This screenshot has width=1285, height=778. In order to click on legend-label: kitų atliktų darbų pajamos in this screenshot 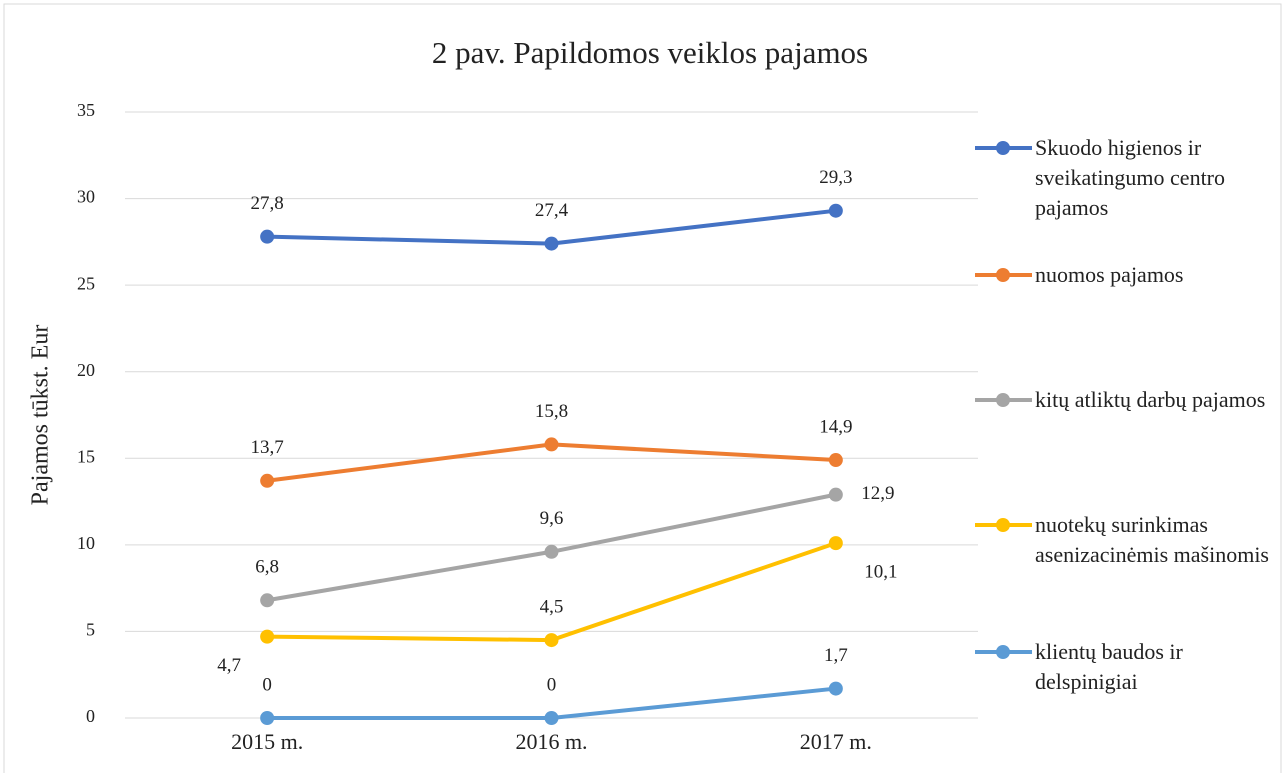, I will do `click(1150, 399)`.